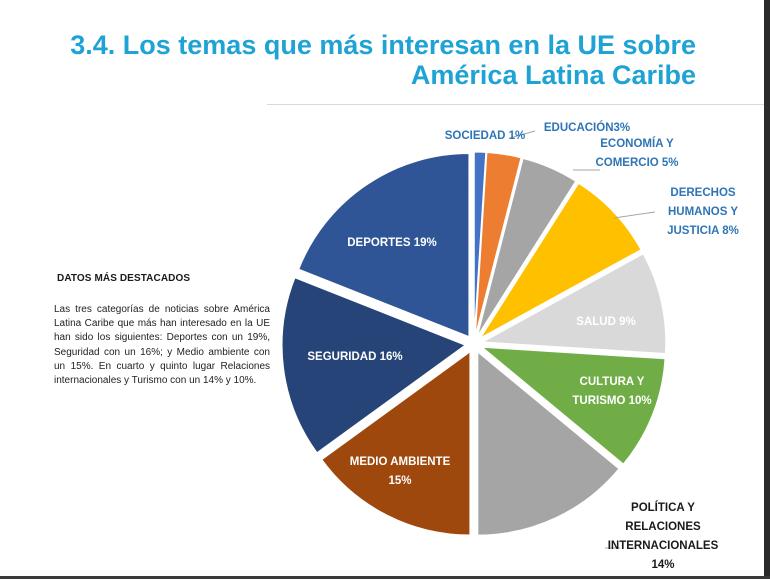 The width and height of the screenshot is (770, 579). I want to click on slice-data-label: MEDIO AMBIENTE 15%, so click(400, 471).